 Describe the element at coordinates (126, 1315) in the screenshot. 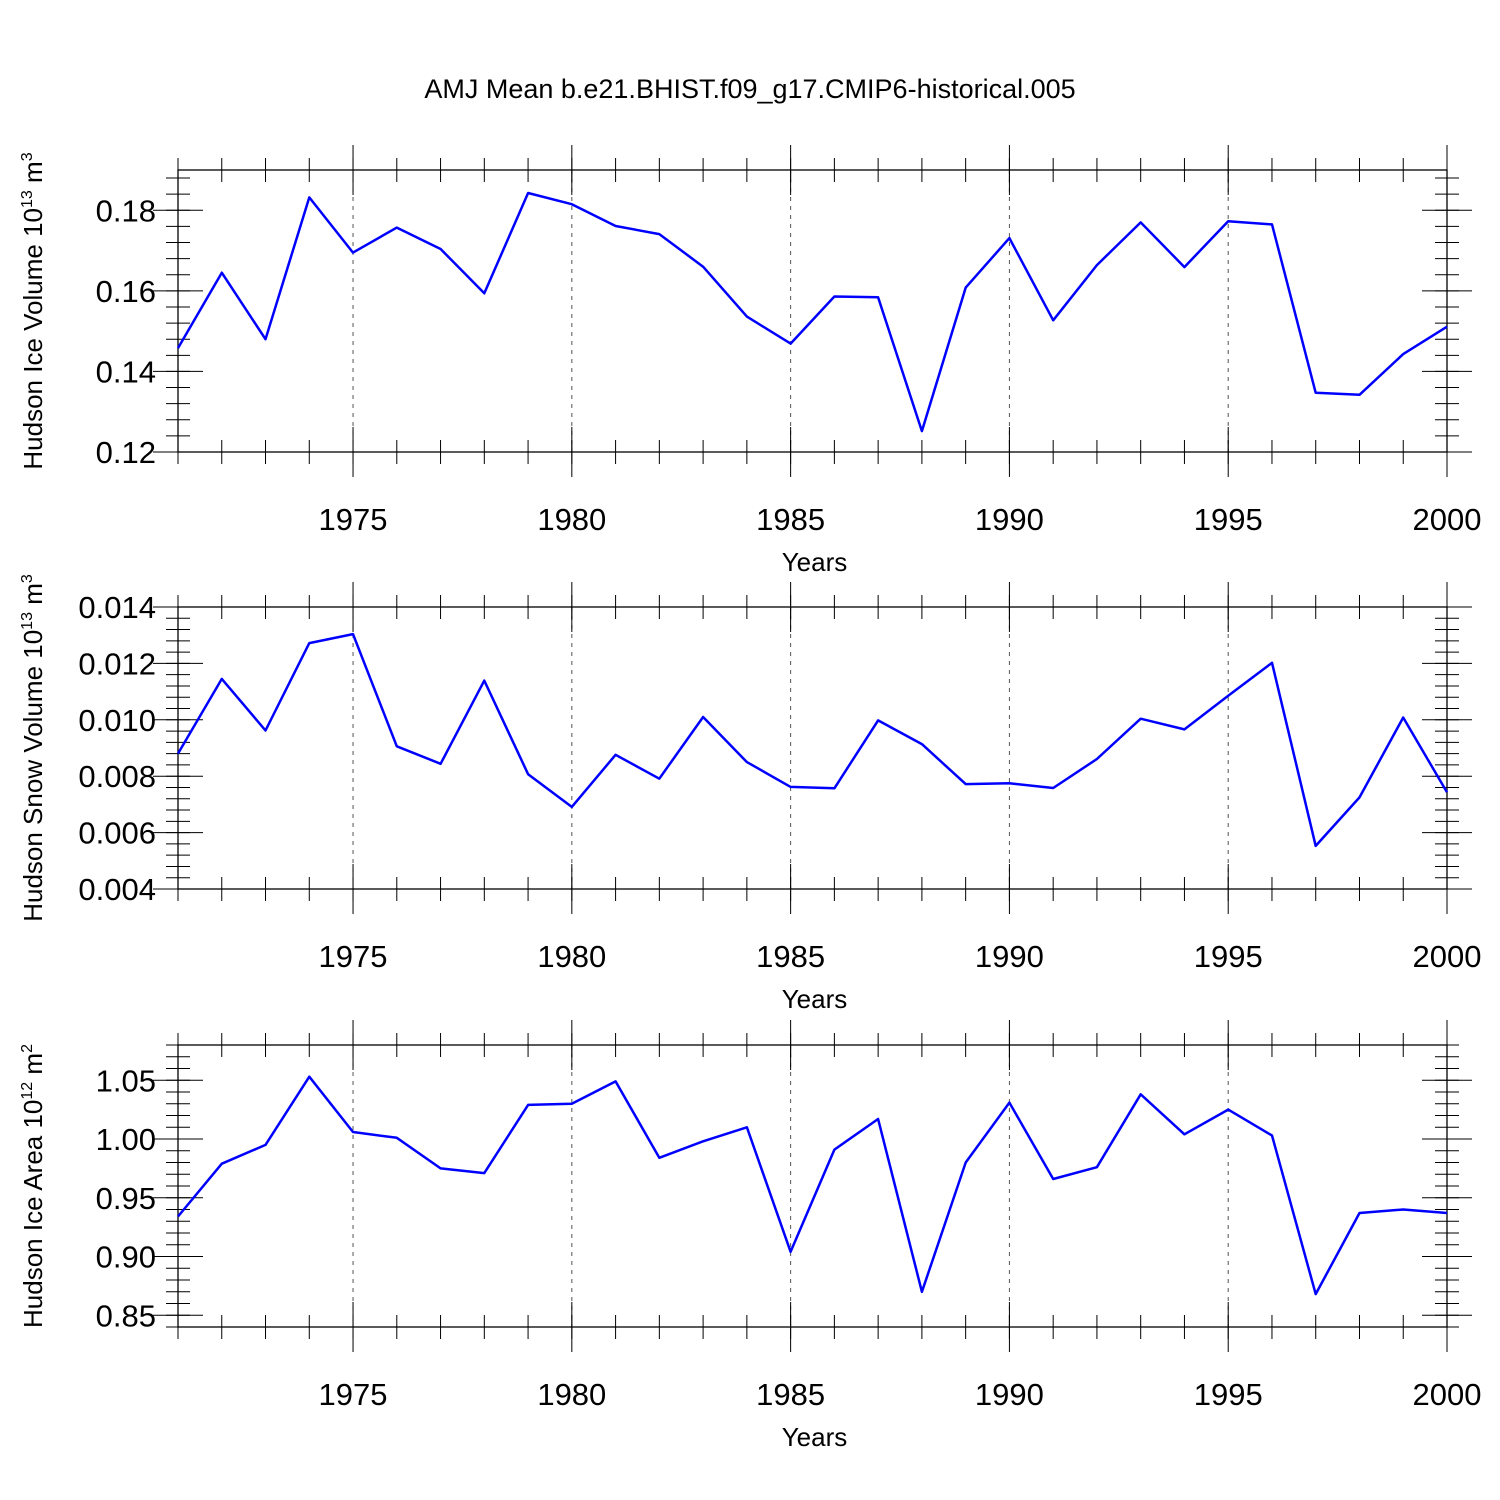

I see `y-tick-label: 0.85` at that location.